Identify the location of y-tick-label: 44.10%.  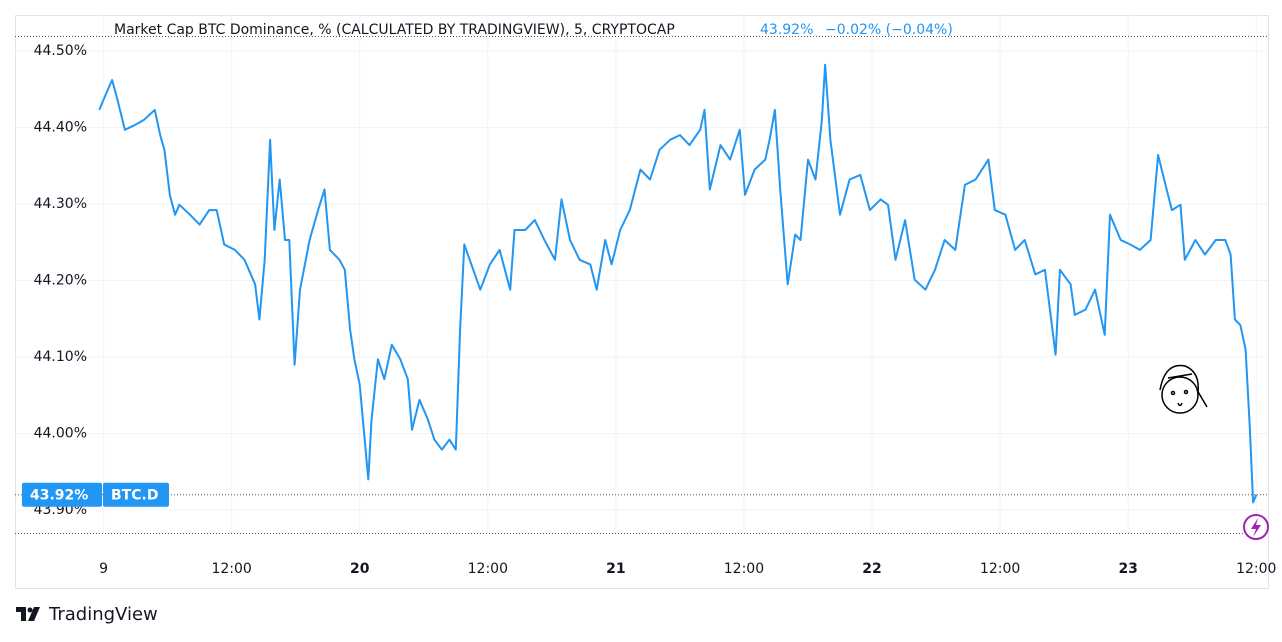
(60, 357).